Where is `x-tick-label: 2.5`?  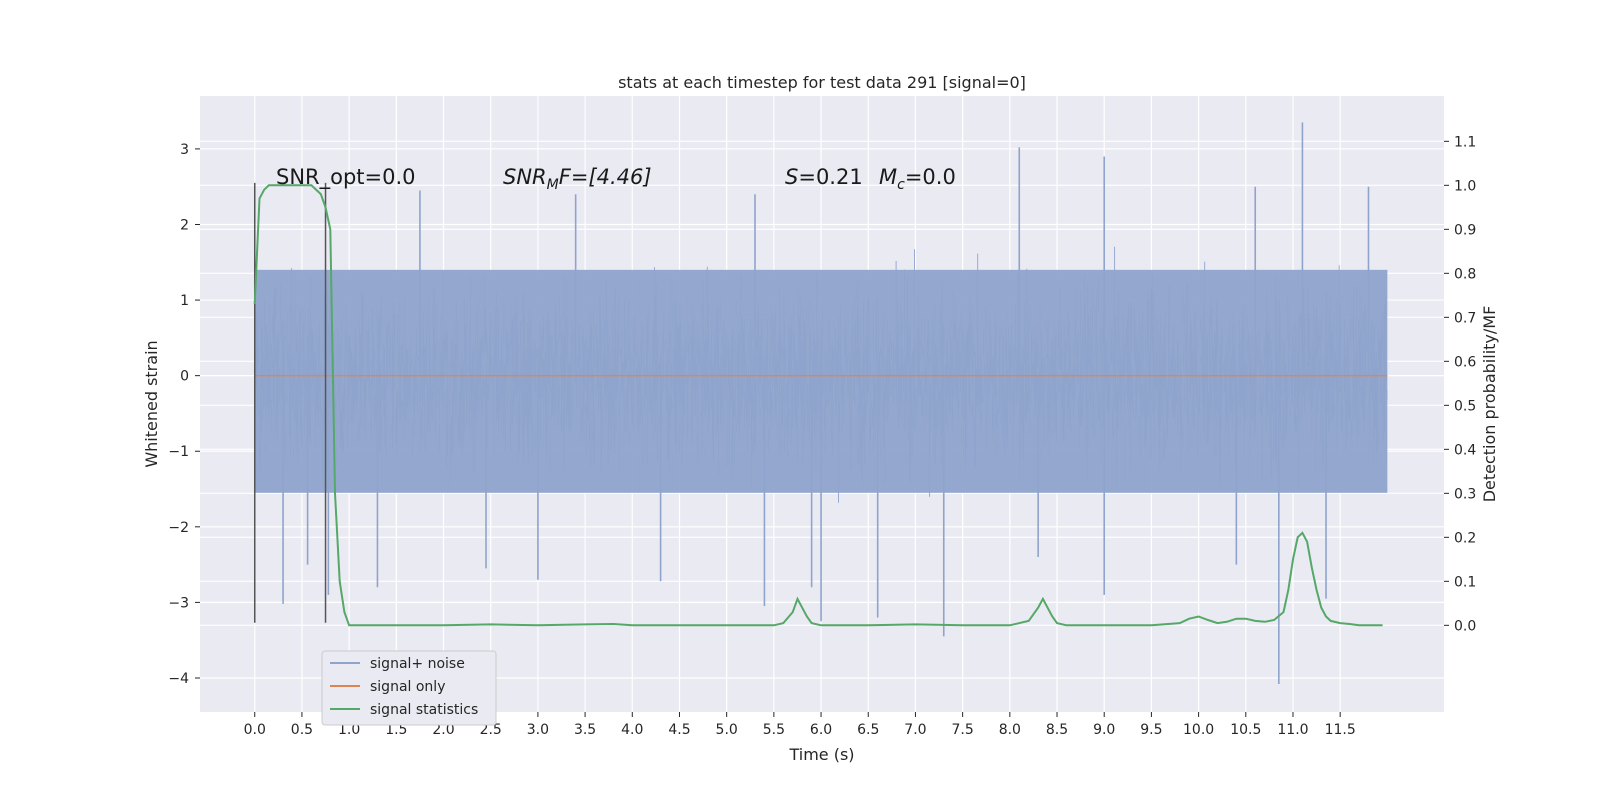 x-tick-label: 2.5 is located at coordinates (491, 730).